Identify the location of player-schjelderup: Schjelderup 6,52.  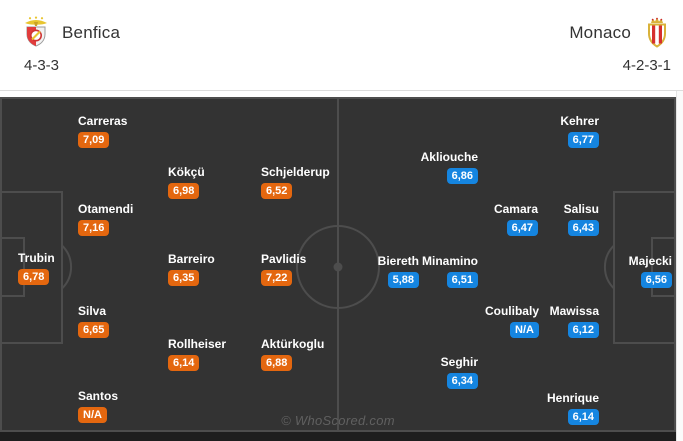
(295, 182).